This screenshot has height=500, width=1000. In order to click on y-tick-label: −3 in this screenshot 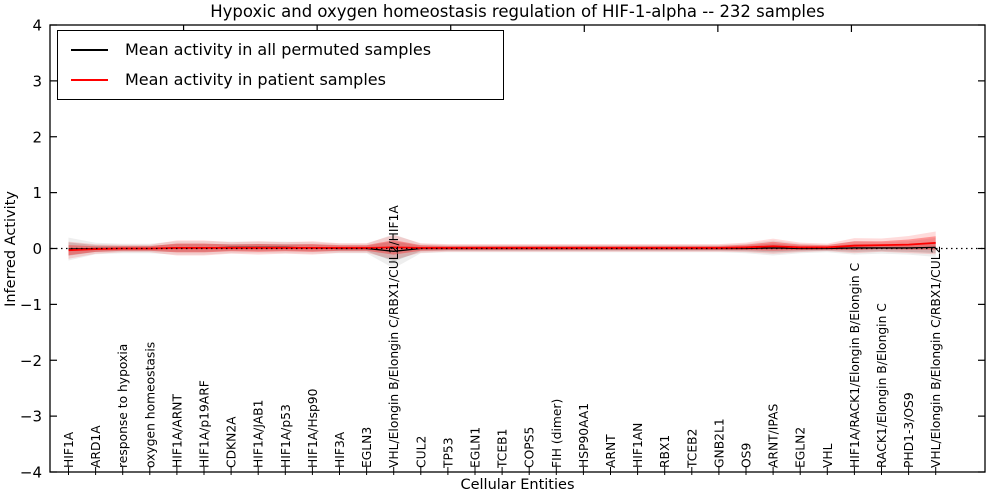, I will do `click(31, 417)`.